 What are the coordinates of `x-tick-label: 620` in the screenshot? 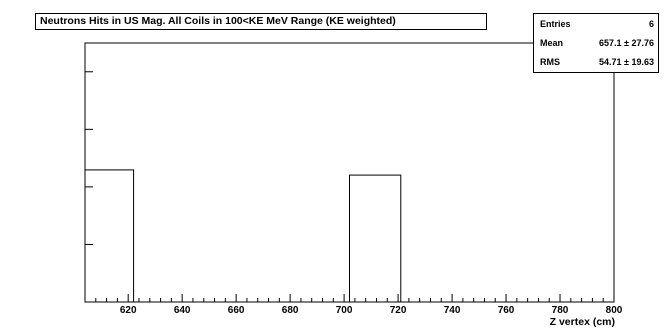 It's located at (128, 310).